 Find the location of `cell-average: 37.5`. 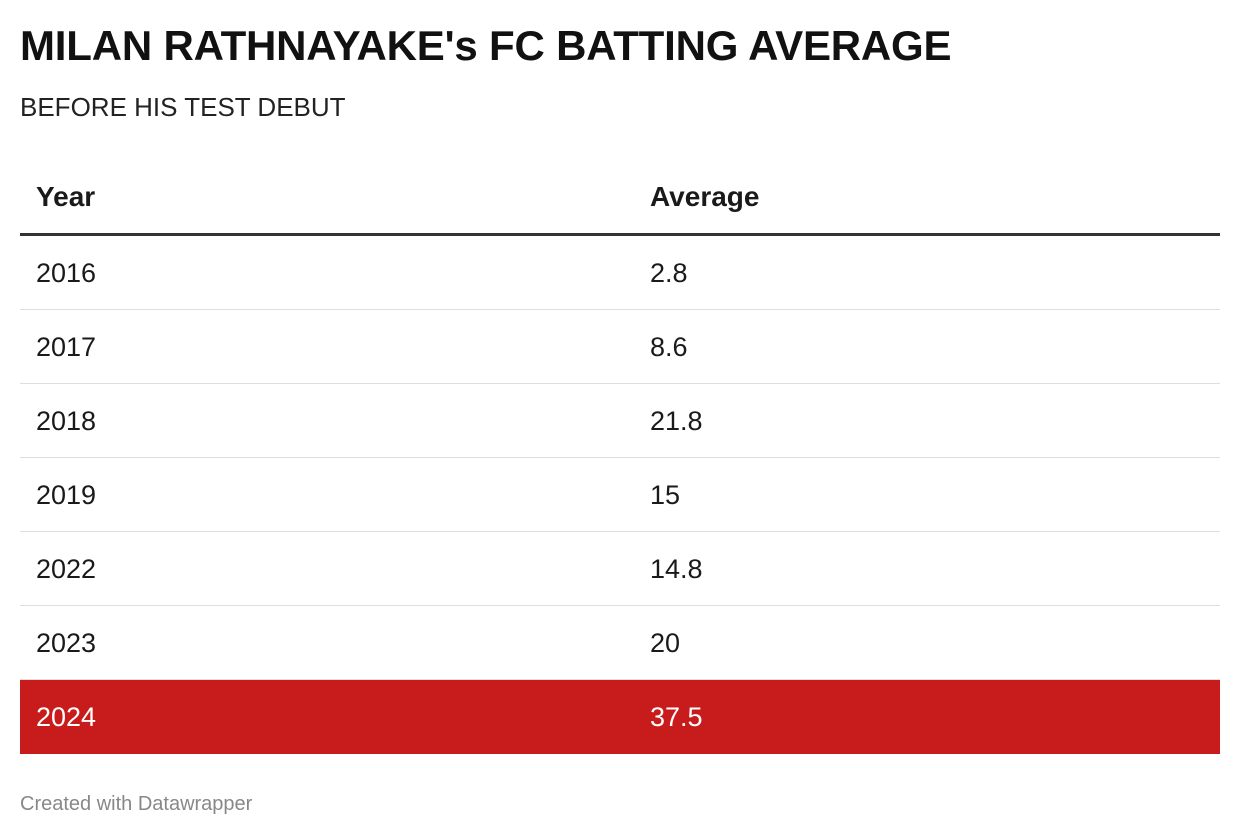

cell-average: 37.5 is located at coordinates (676, 717).